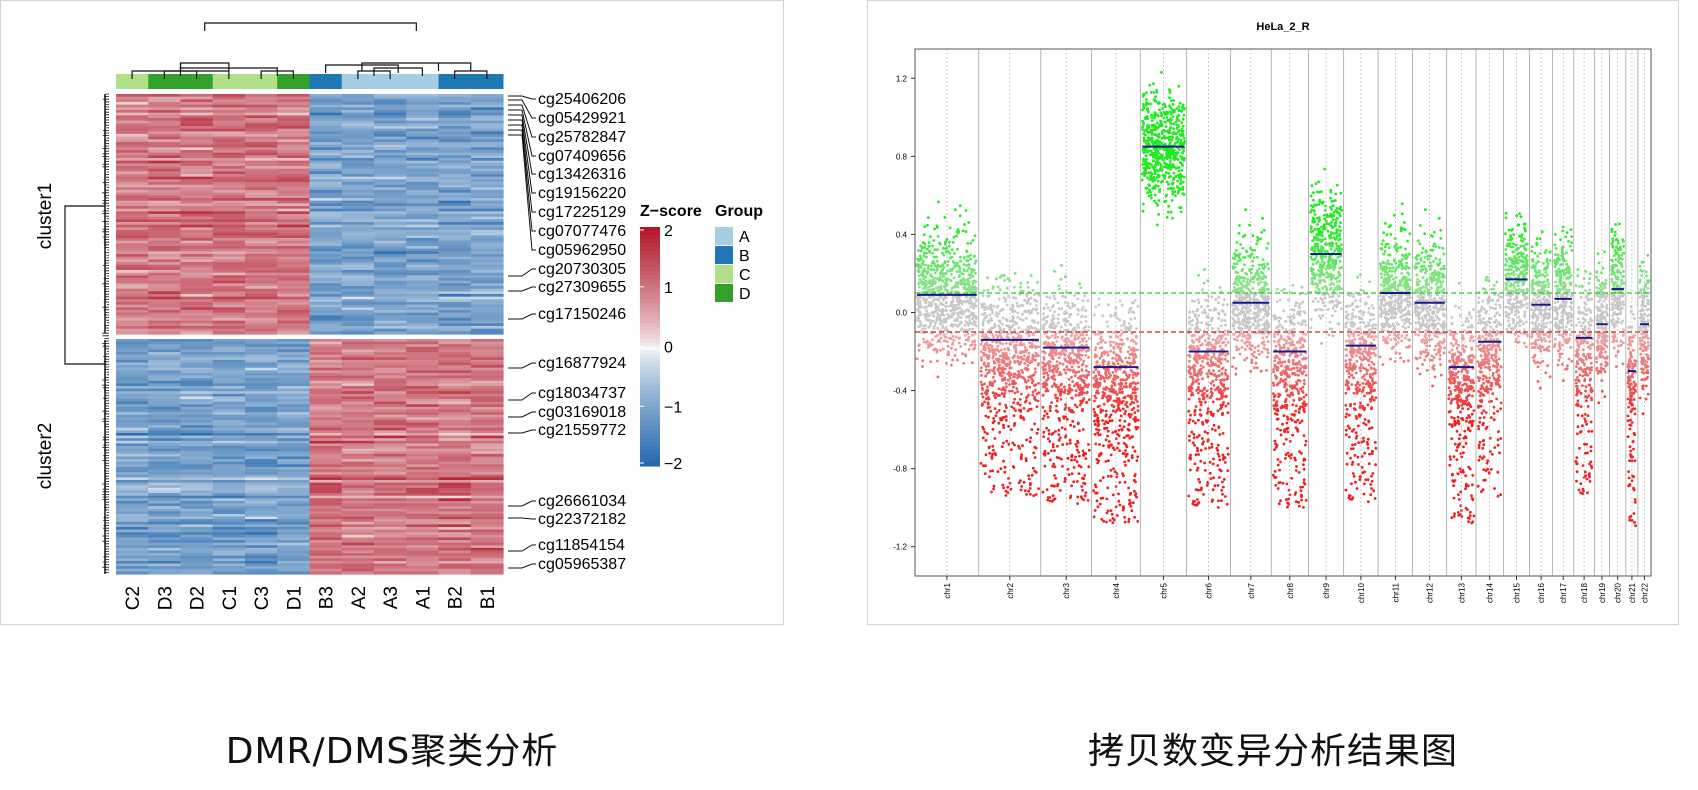 Image resolution: width=1698 pixels, height=790 pixels. What do you see at coordinates (456, 597) in the screenshot?
I see `column-label: B2` at bounding box center [456, 597].